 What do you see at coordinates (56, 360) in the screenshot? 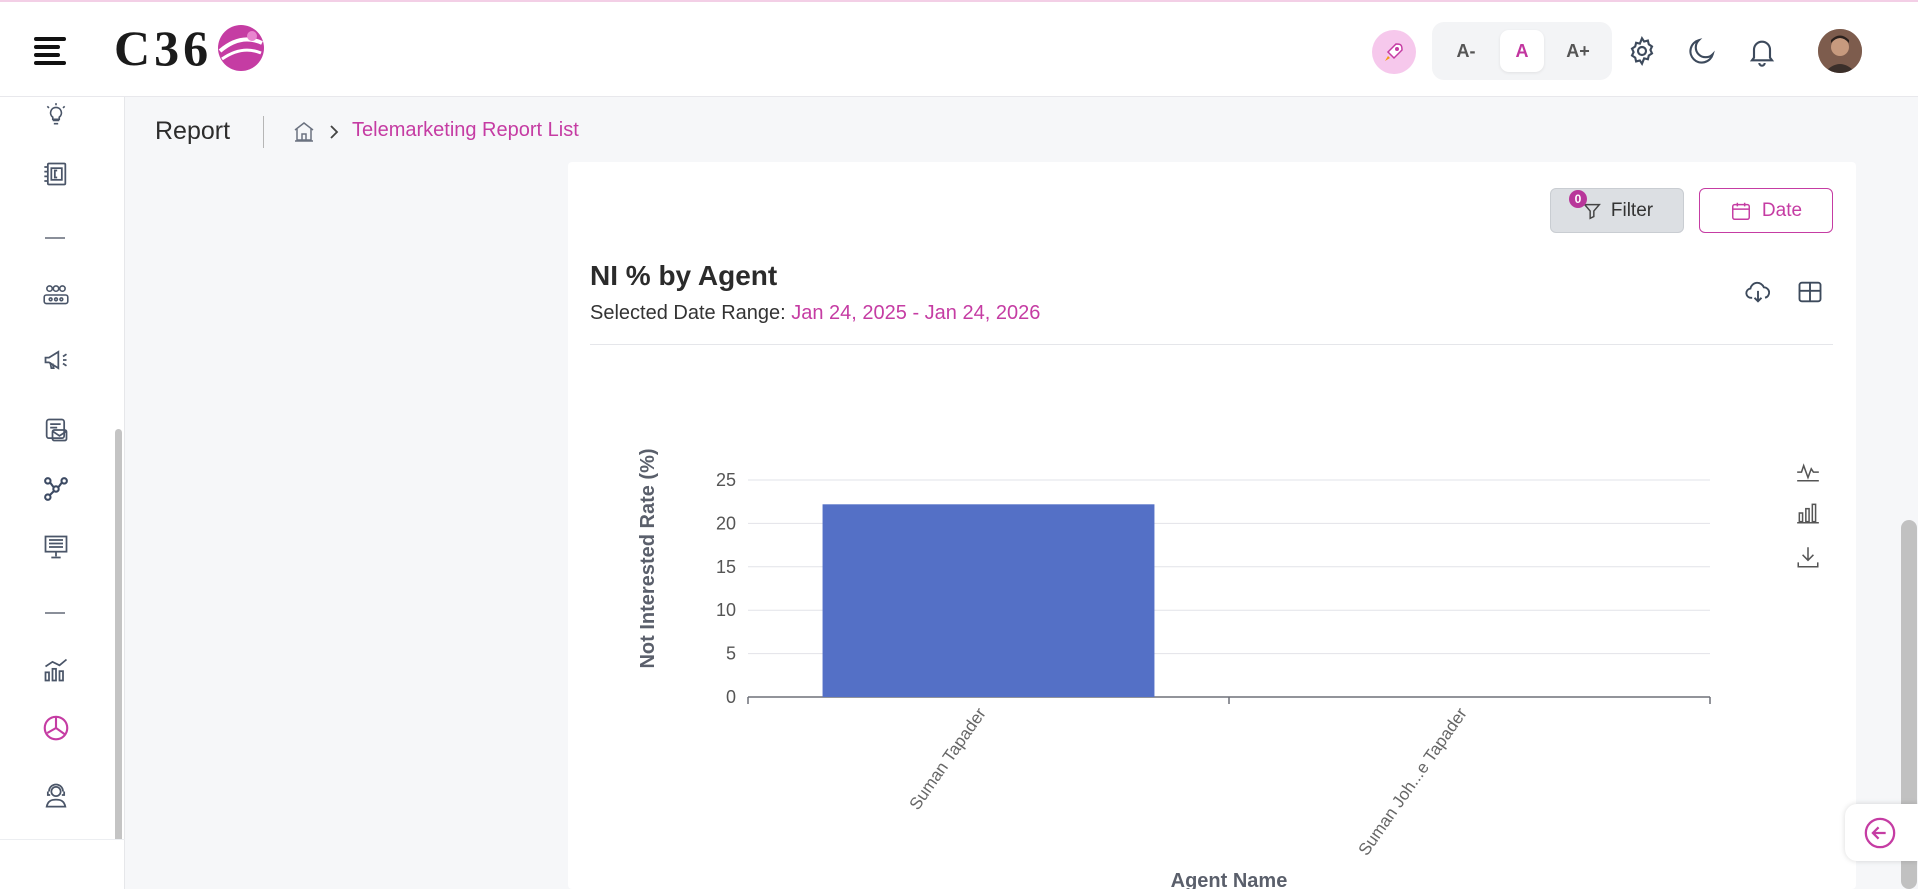
I see `megaphone-icon` at bounding box center [56, 360].